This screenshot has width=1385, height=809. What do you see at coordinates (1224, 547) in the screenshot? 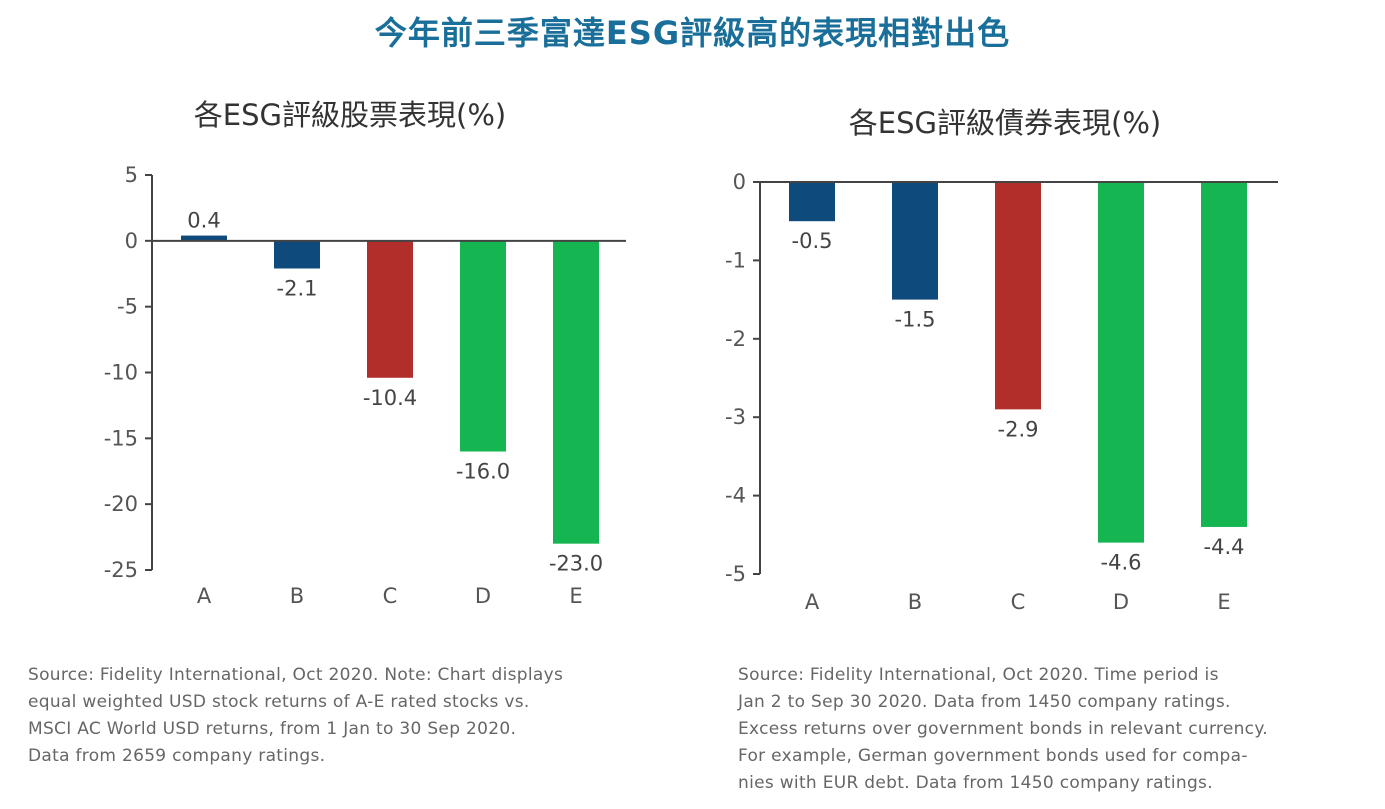
I see `data-label: -4.4` at bounding box center [1224, 547].